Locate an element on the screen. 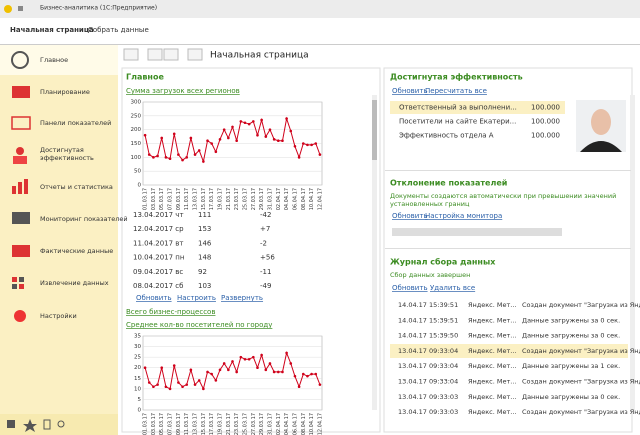 This screenshot has height=435, width=640. action-link: Настроить is located at coordinates (196, 298).